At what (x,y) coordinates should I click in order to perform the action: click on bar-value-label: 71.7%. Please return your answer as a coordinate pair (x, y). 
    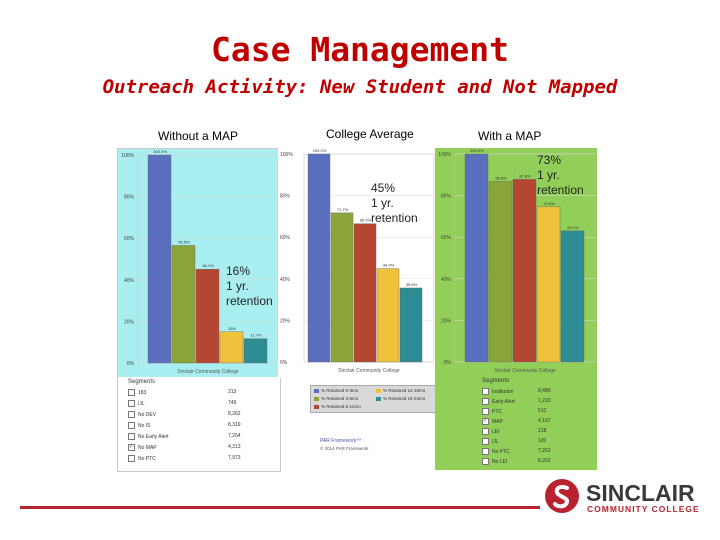
    Looking at the image, I should click on (343, 209).